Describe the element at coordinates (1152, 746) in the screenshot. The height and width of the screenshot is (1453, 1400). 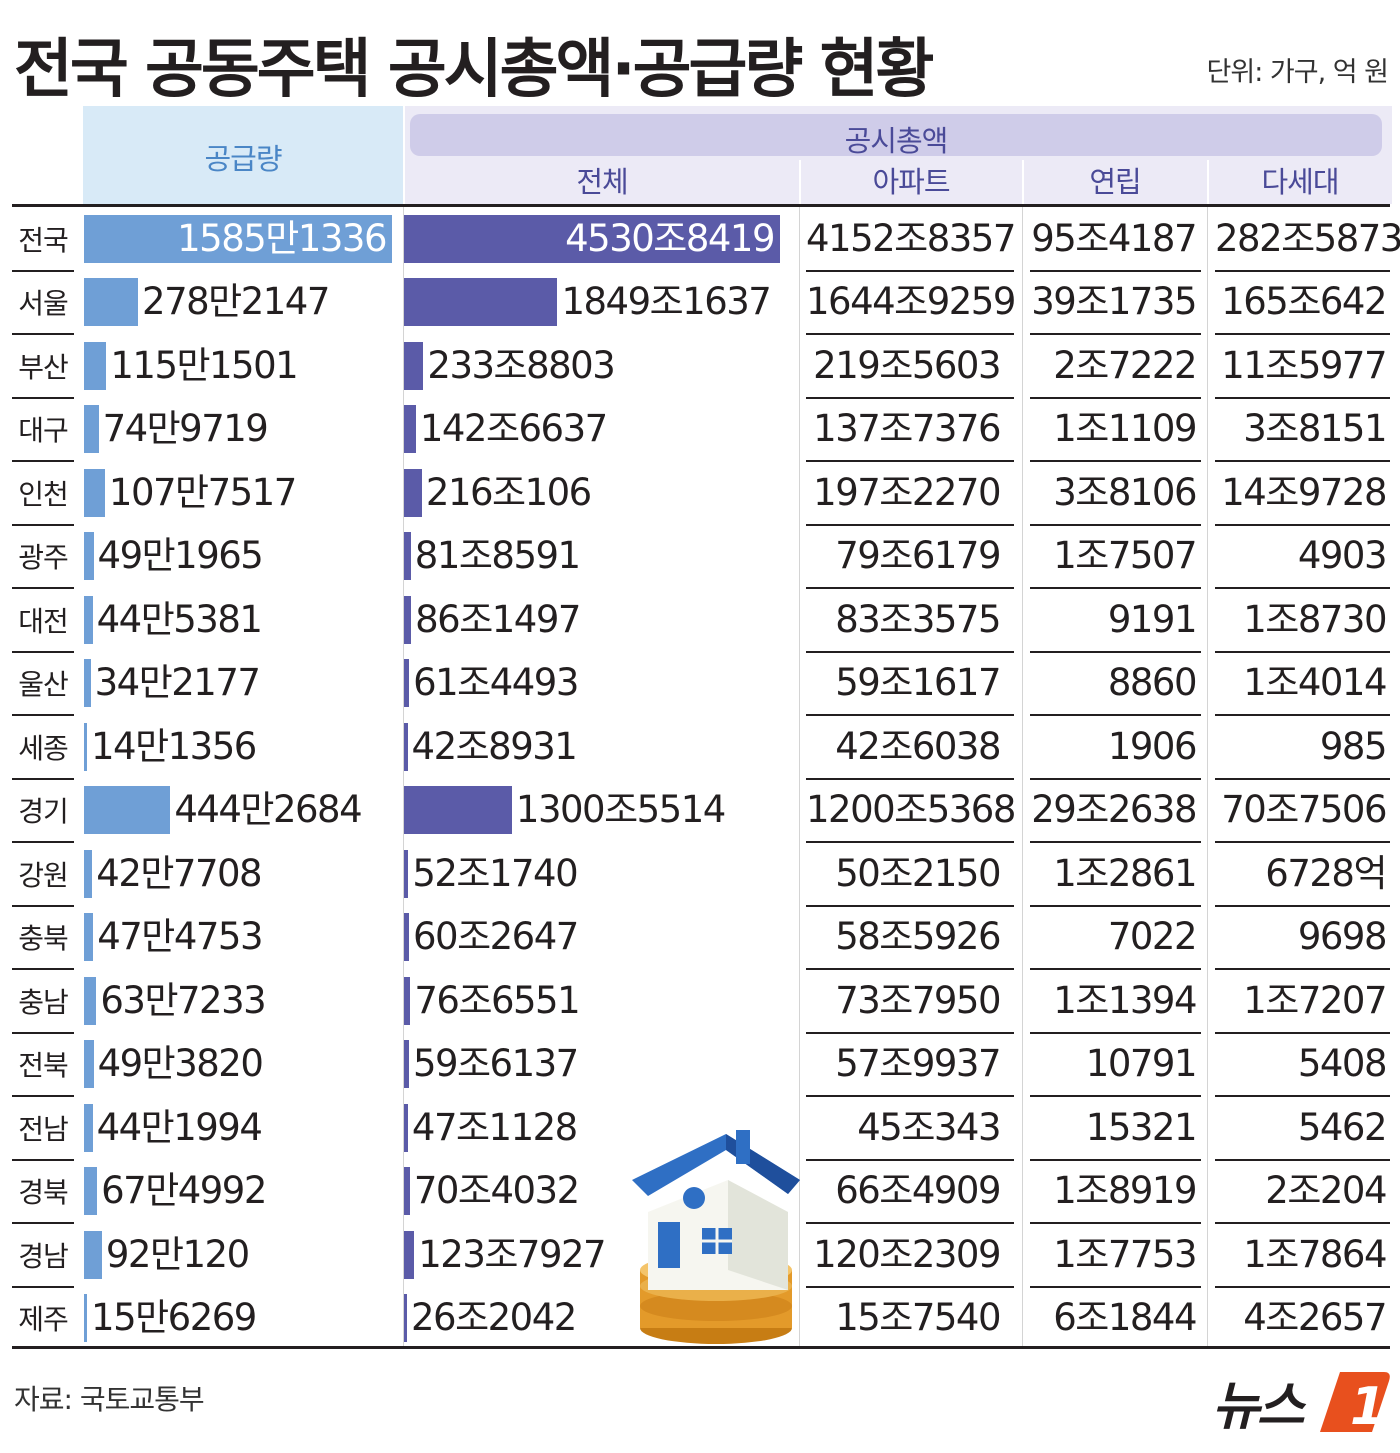
I see `rowhouse-value: 1906` at that location.